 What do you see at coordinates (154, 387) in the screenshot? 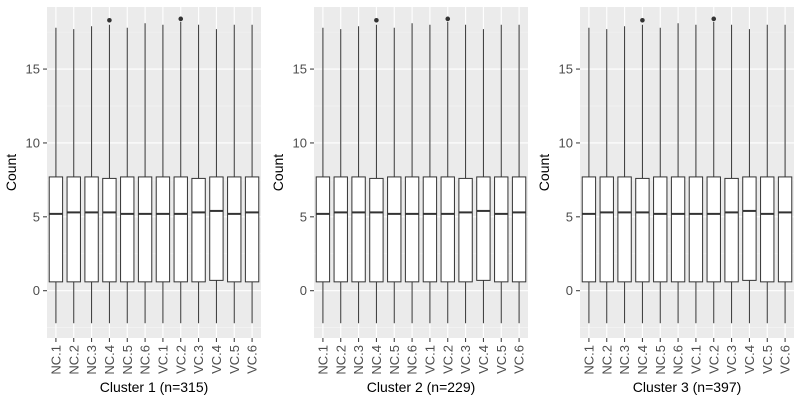
I see `x-axis-title: Cluster 1 (n=315)` at bounding box center [154, 387].